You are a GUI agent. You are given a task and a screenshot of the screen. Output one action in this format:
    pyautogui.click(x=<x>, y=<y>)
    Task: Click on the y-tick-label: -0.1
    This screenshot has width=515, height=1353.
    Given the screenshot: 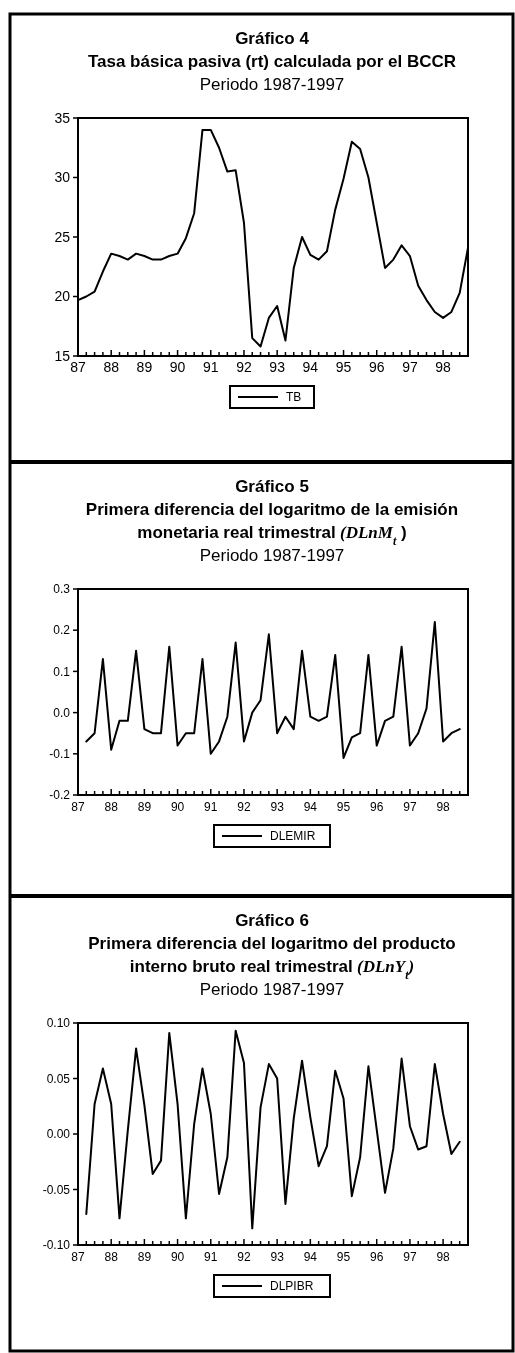 What is the action you would take?
    pyautogui.click(x=60, y=754)
    